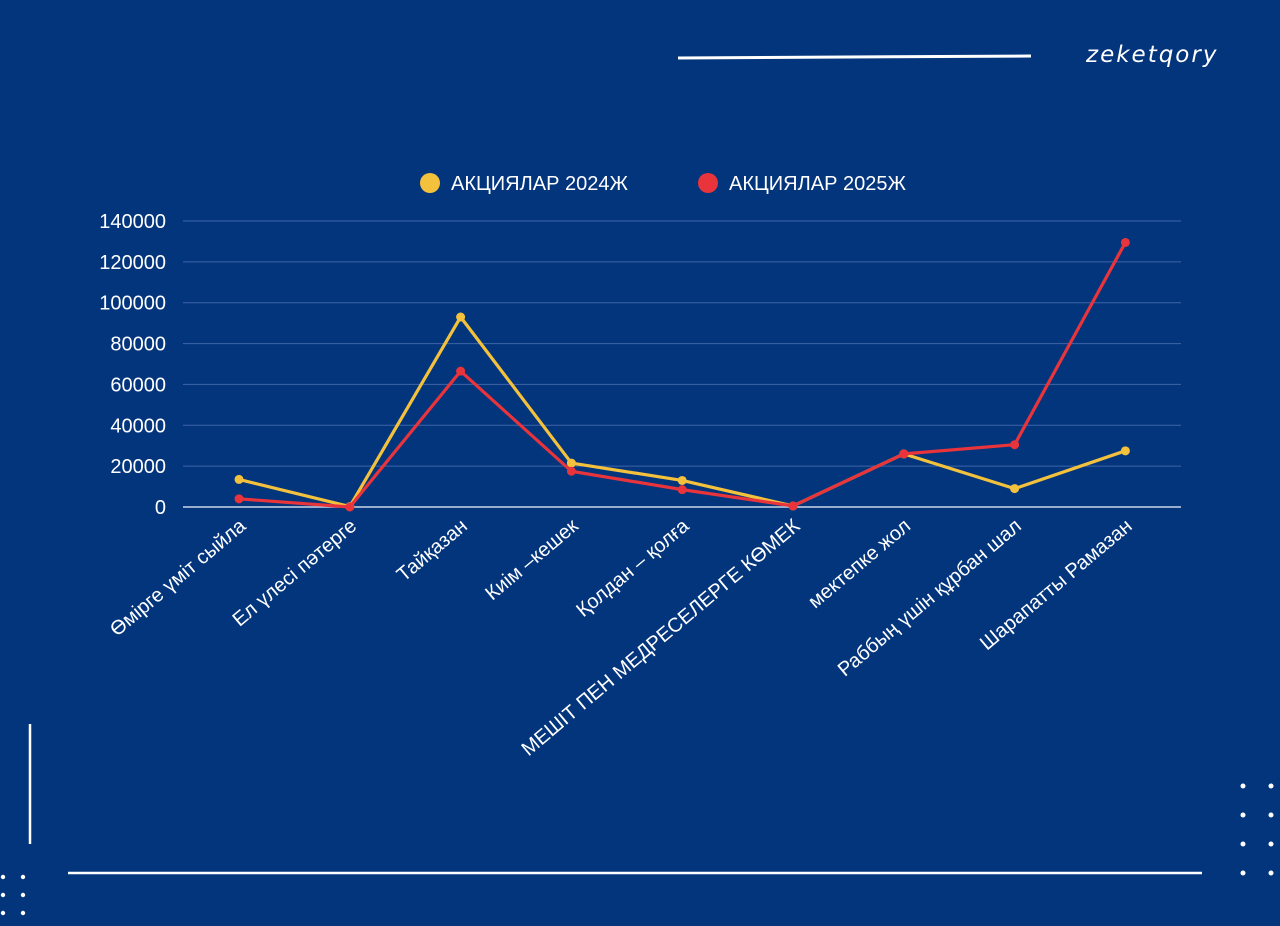 The image size is (1280, 926). I want to click on dot-pattern-left, so click(13, 895).